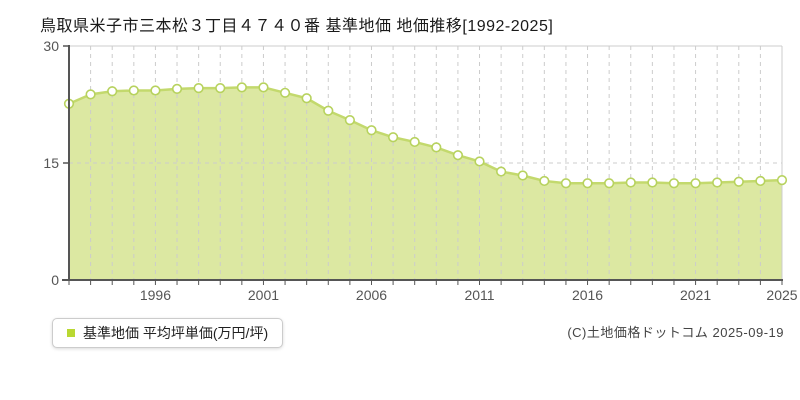 The height and width of the screenshot is (400, 800). What do you see at coordinates (760, 181) in the screenshot?
I see `data-point-2024` at bounding box center [760, 181].